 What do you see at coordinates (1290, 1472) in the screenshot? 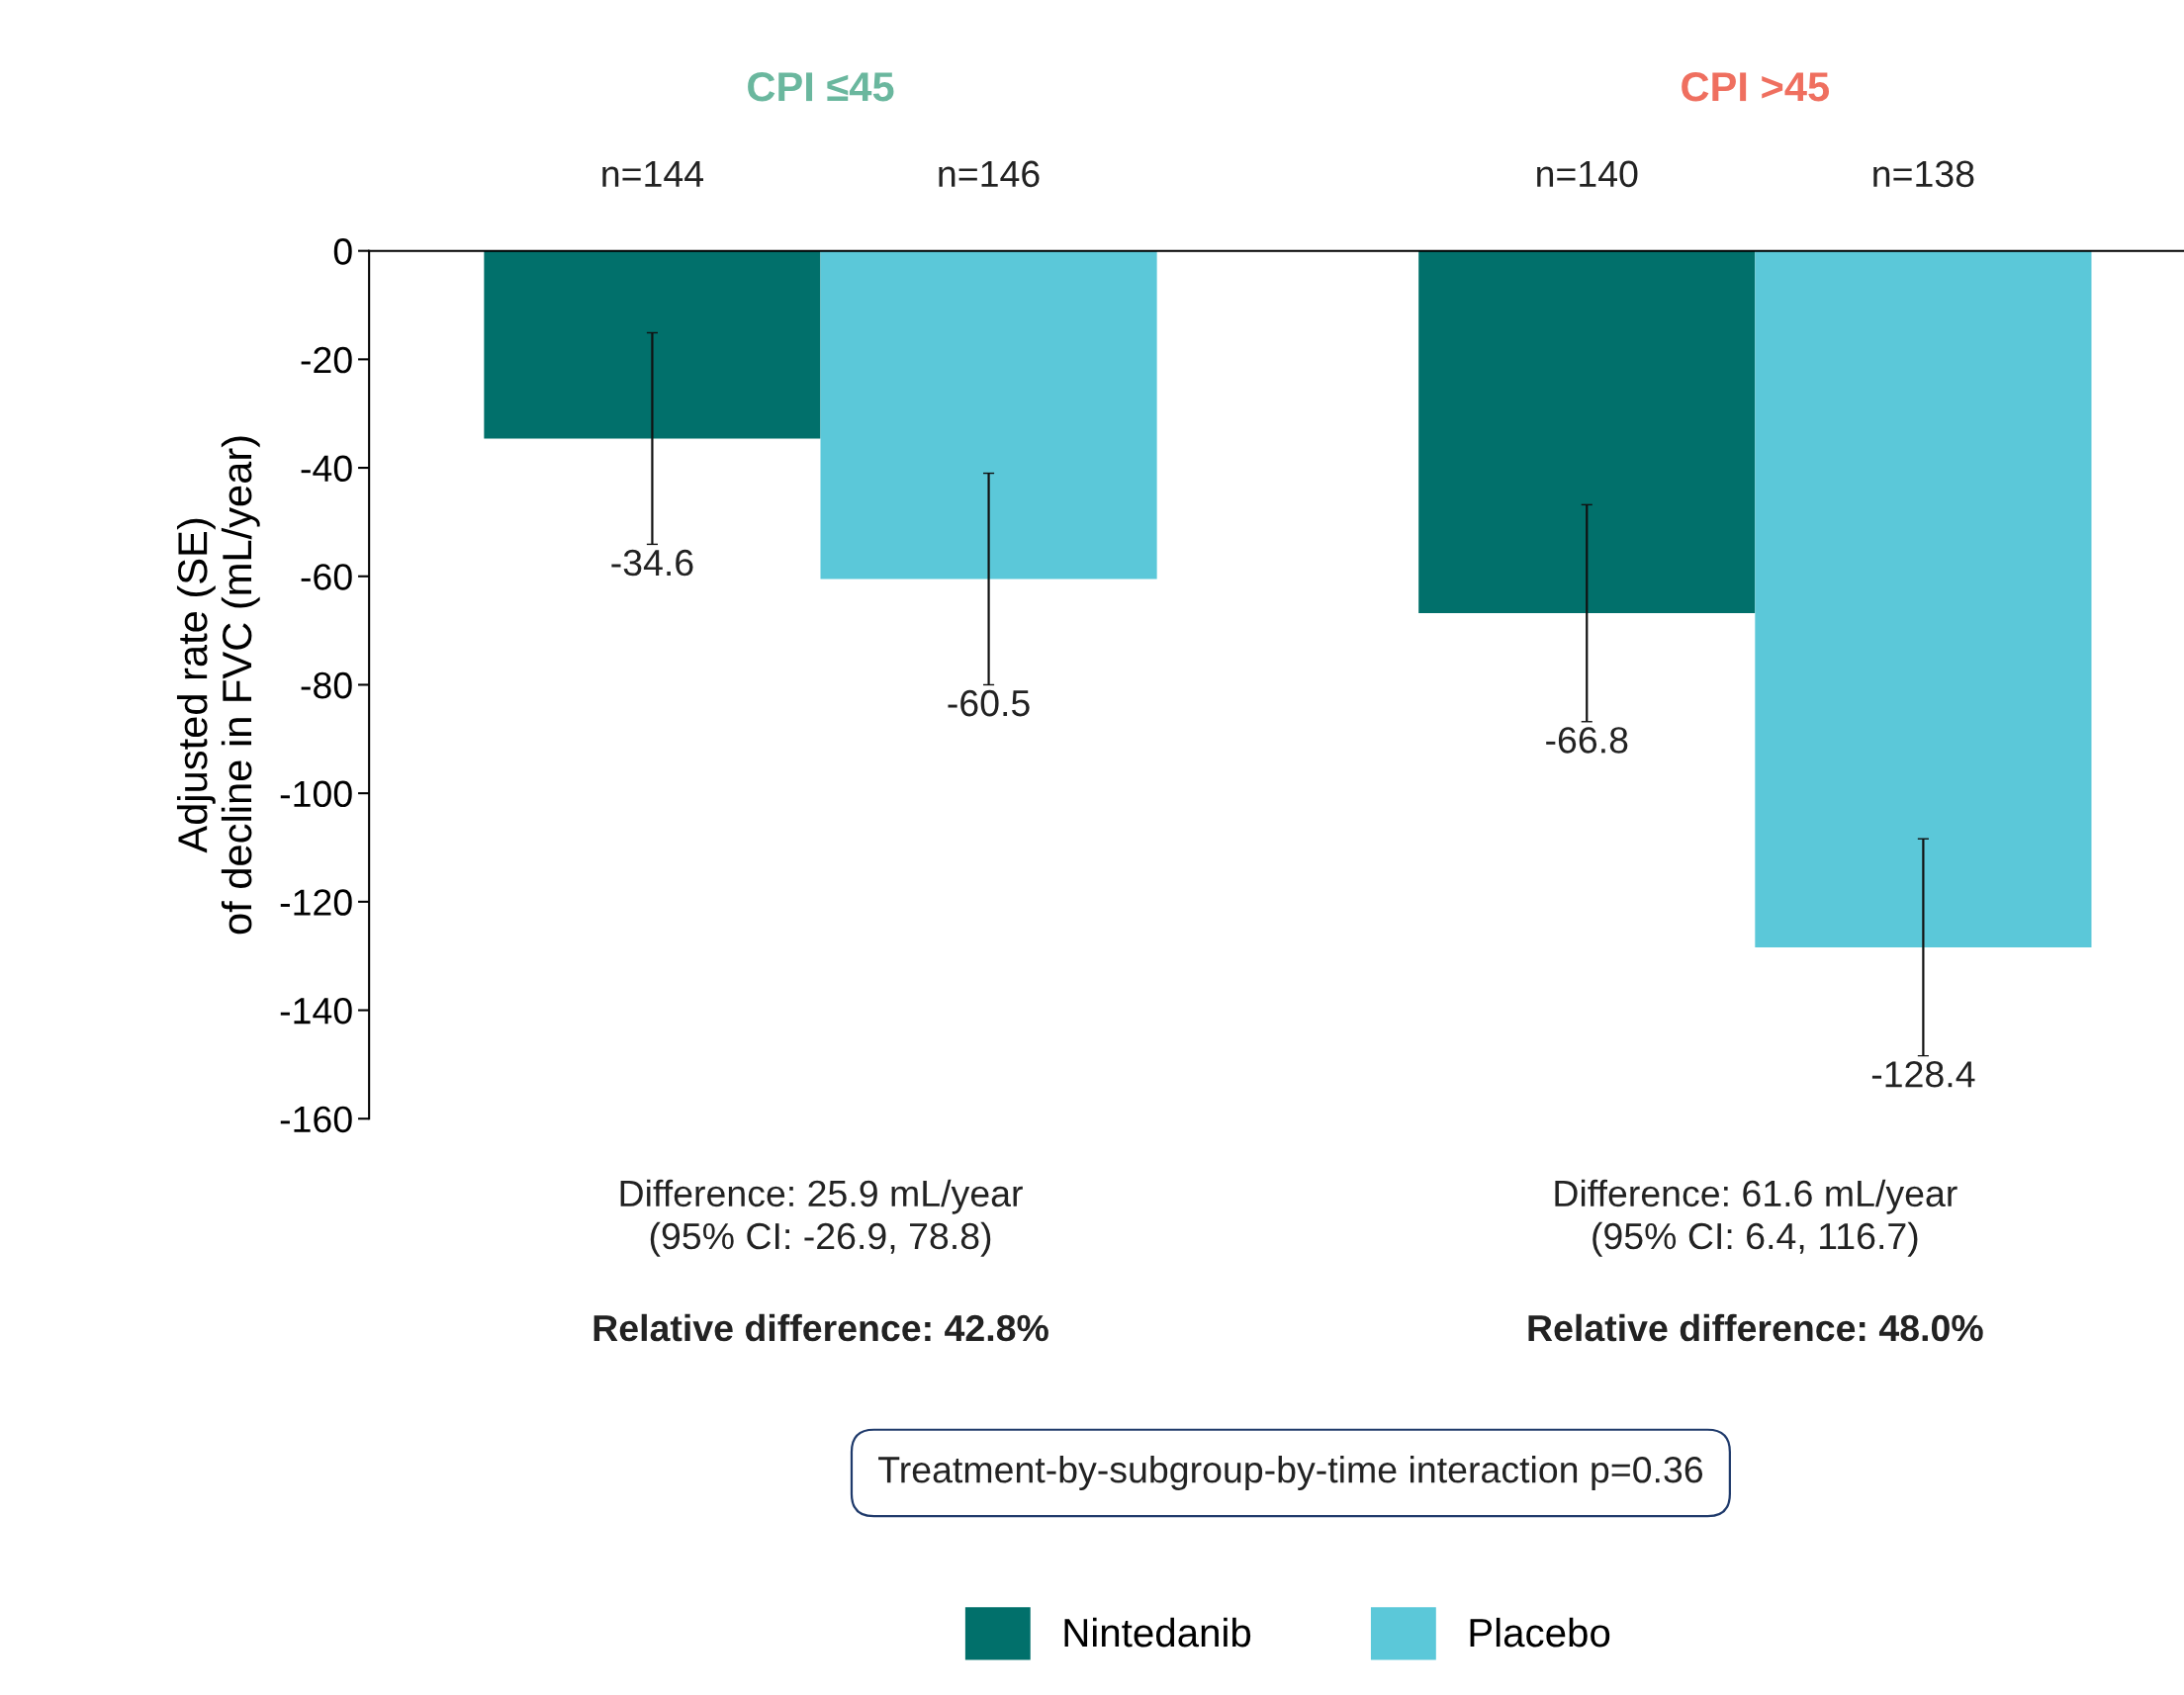
I see `text: Treatment-by-subgroup-by-time interaction p=0.36` at bounding box center [1290, 1472].